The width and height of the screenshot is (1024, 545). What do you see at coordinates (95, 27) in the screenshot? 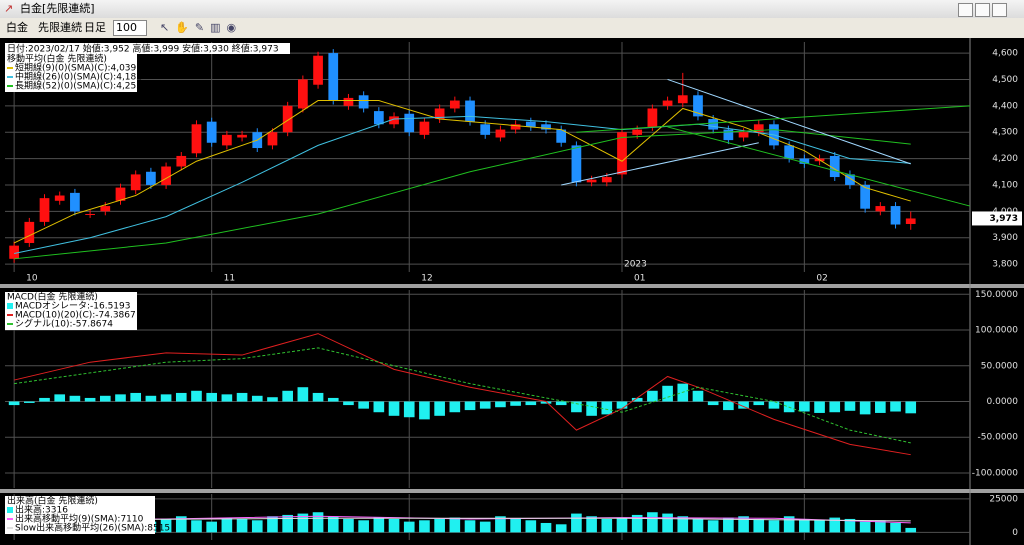
I see `period-select: 日足` at bounding box center [95, 27].